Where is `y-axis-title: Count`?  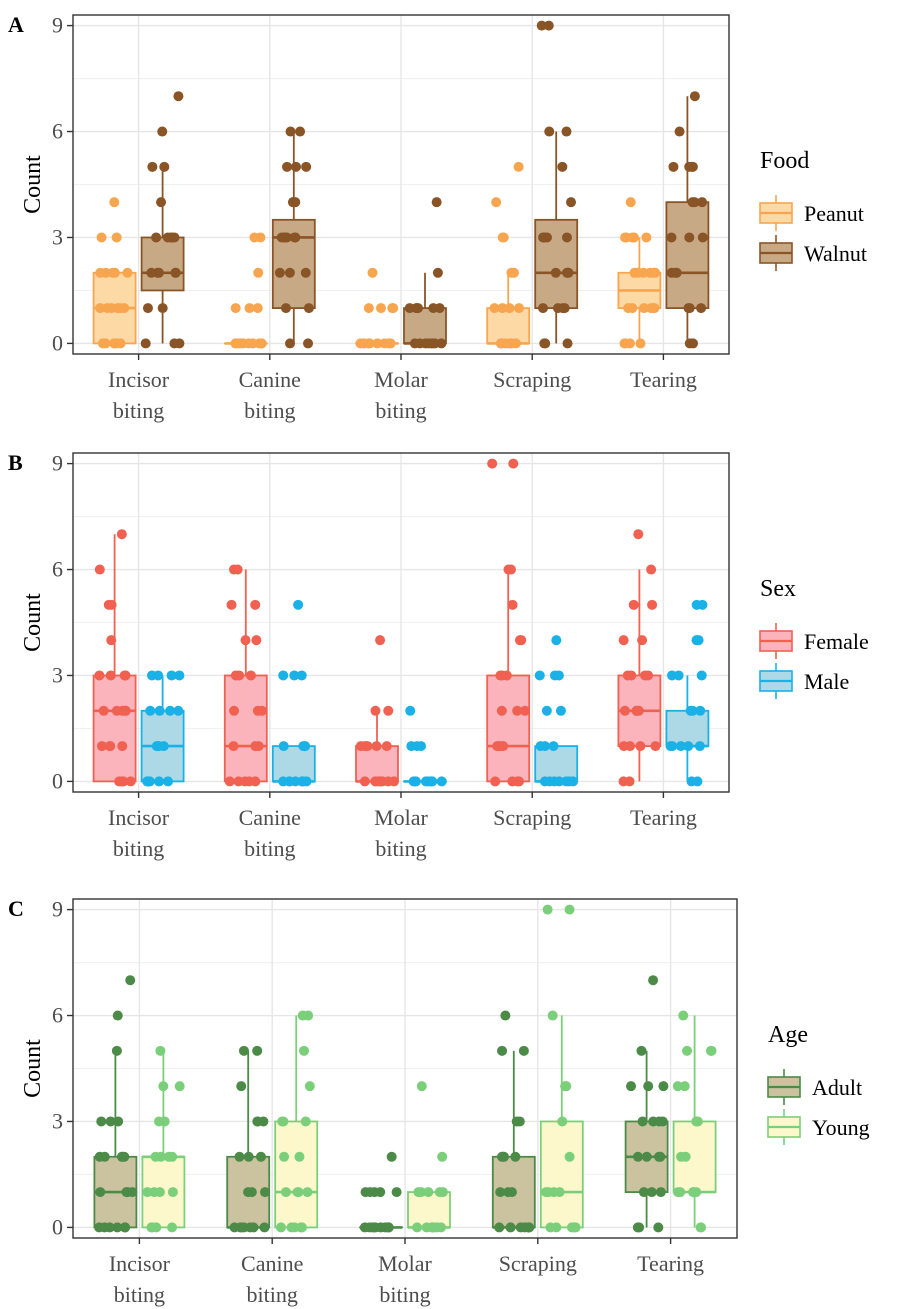
y-axis-title: Count is located at coordinates (33, 184).